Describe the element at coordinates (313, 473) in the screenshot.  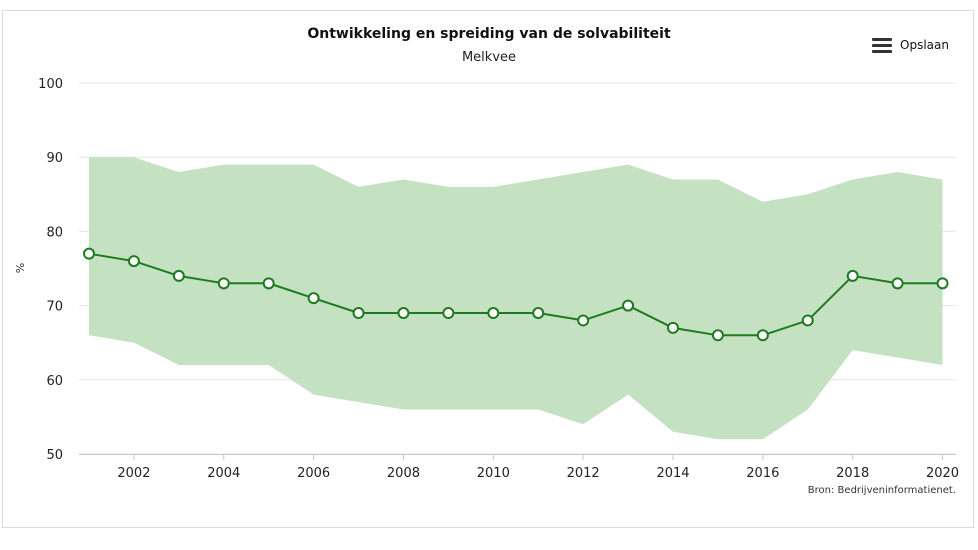
I see `x-tick-label: 2006` at that location.